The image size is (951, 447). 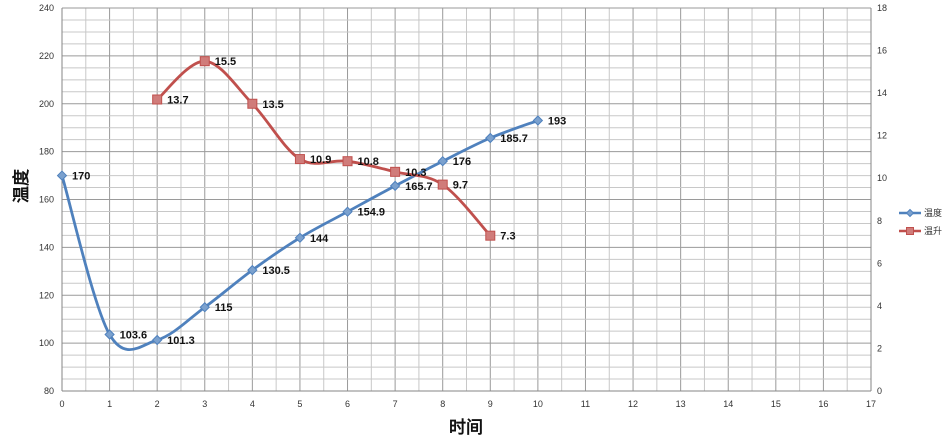 What do you see at coordinates (252, 404) in the screenshot?
I see `x-tick-label: 4` at bounding box center [252, 404].